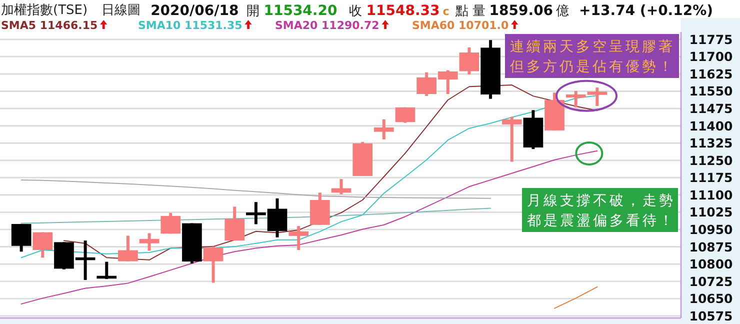 Image resolution: width=740 pixels, height=324 pixels. What do you see at coordinates (301, 11) in the screenshot?
I see `text: 11534.20` at bounding box center [301, 11].